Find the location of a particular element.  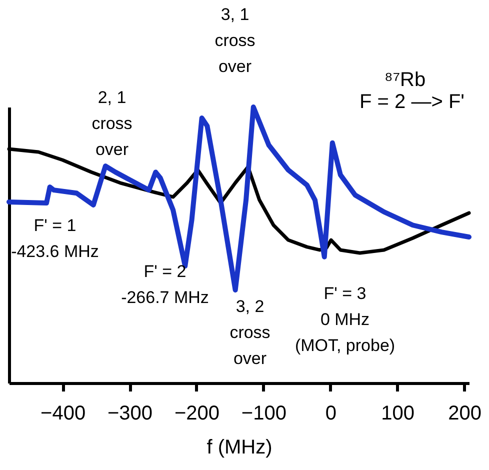

annotation: F' = 2 -266.7 MHz is located at coordinates (165, 284).